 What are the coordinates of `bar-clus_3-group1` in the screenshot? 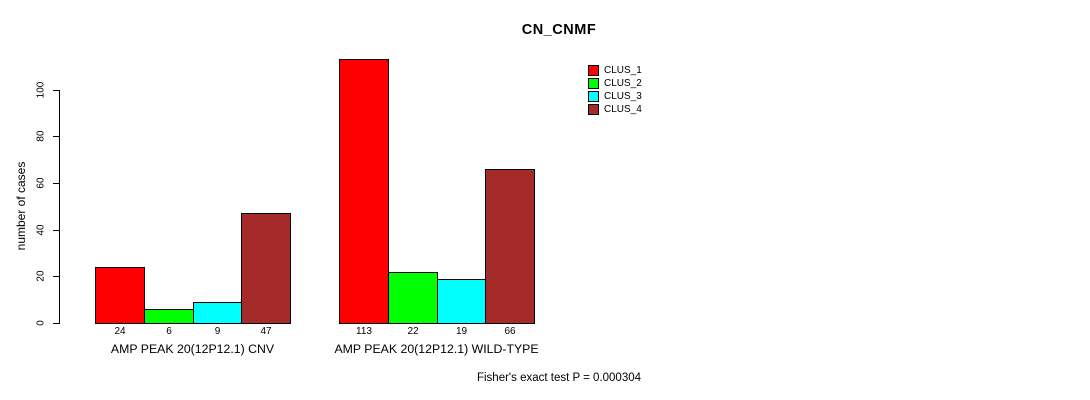 It's located at (217, 313).